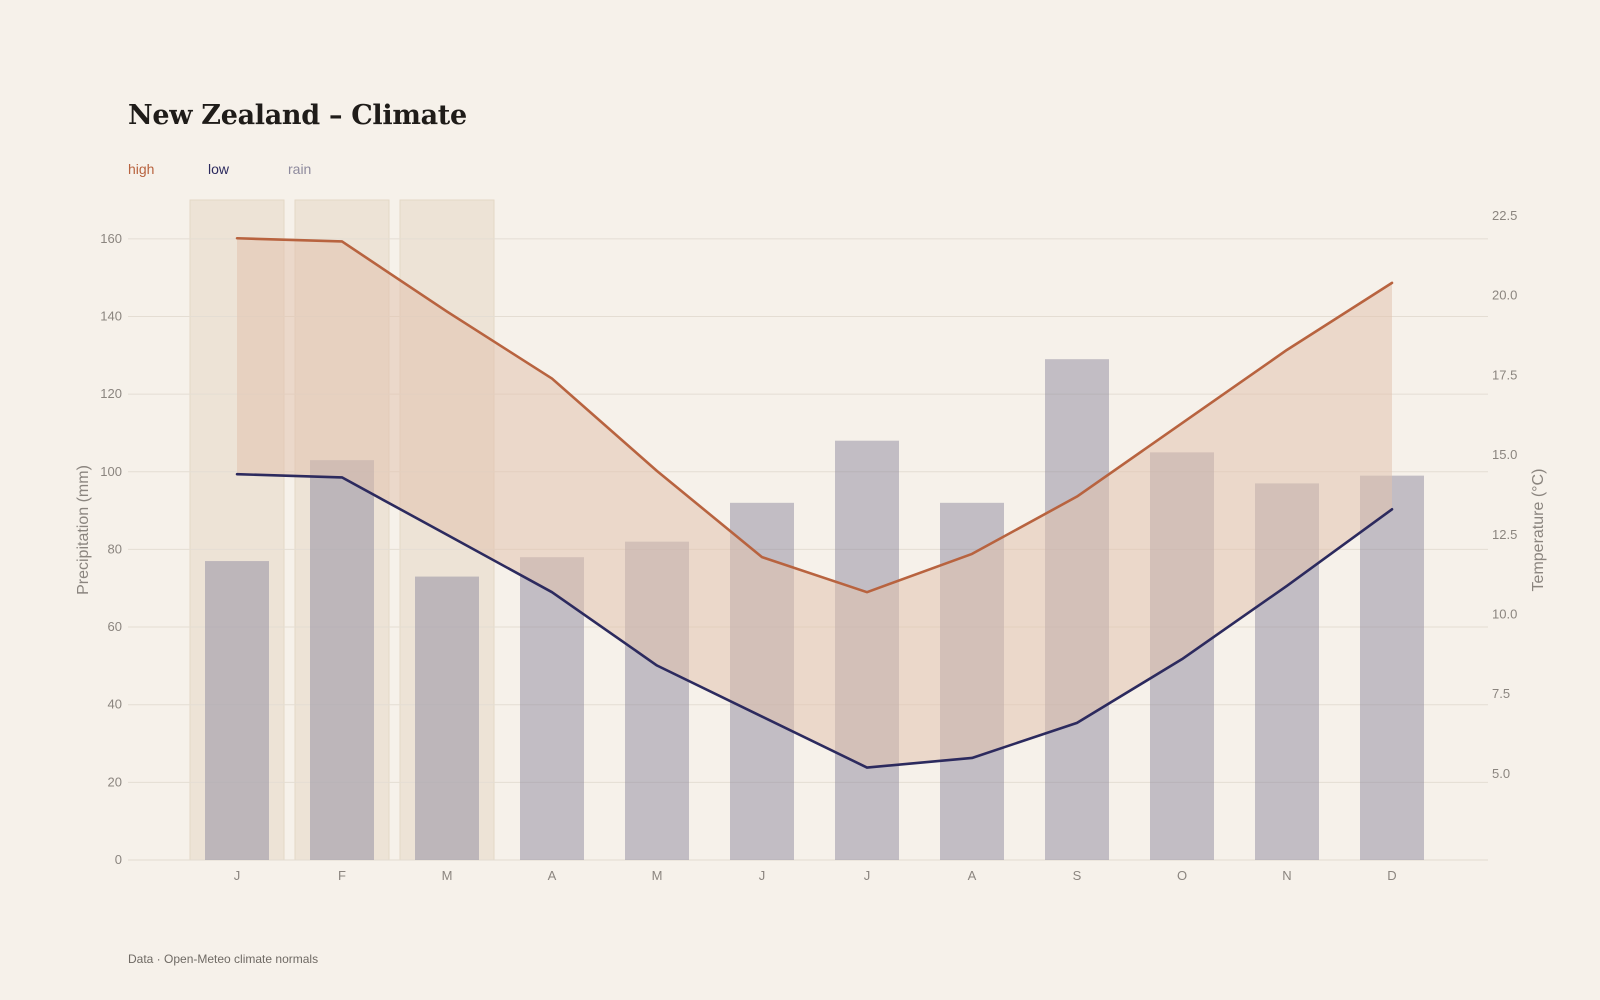  What do you see at coordinates (1286, 875) in the screenshot?
I see `x-tick-label: N` at bounding box center [1286, 875].